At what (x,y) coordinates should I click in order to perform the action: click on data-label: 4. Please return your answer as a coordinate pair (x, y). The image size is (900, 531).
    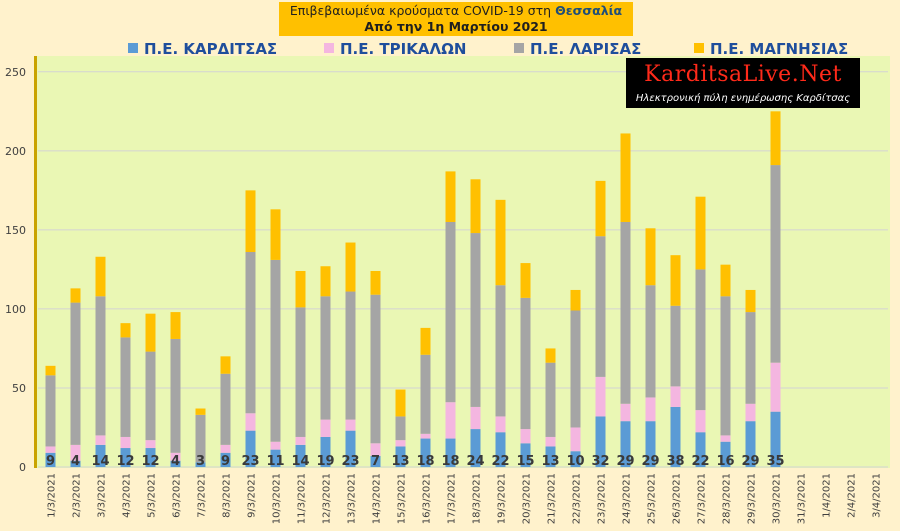
    Looking at the image, I should click on (175, 461).